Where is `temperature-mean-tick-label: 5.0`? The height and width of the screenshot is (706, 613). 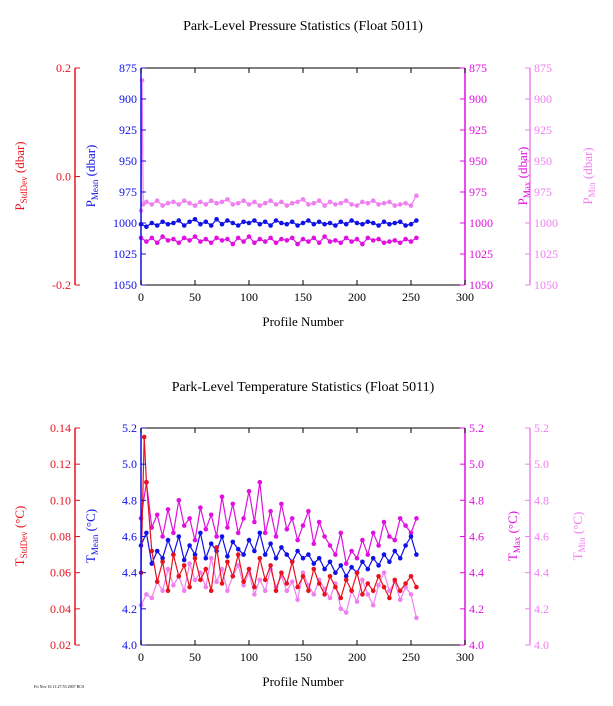
temperature-mean-tick-label: 5.0 is located at coordinates (129, 464).